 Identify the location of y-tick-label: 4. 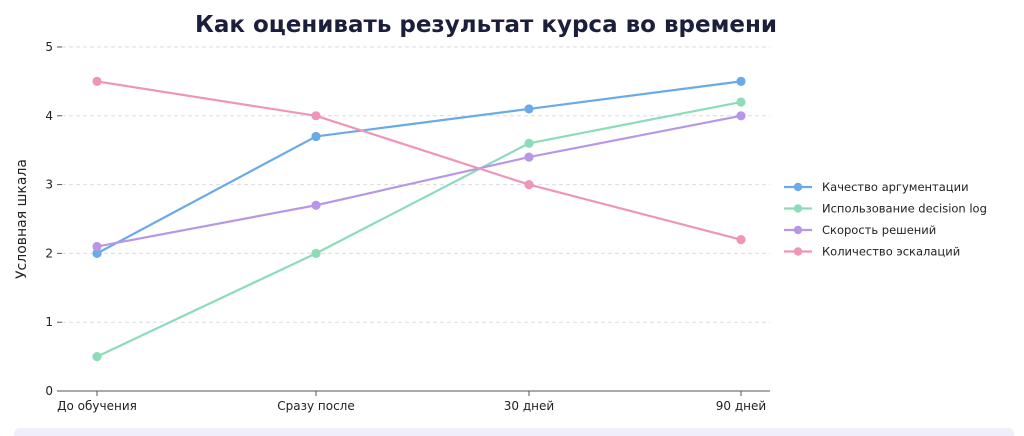
(49, 116).